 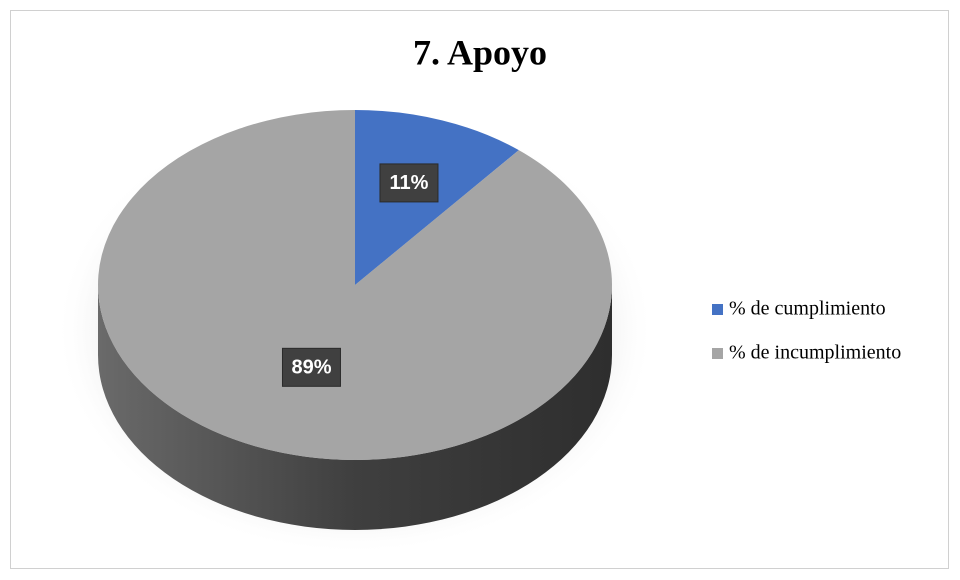 I want to click on legend-label: % de cumplimiento, so click(x=807, y=309).